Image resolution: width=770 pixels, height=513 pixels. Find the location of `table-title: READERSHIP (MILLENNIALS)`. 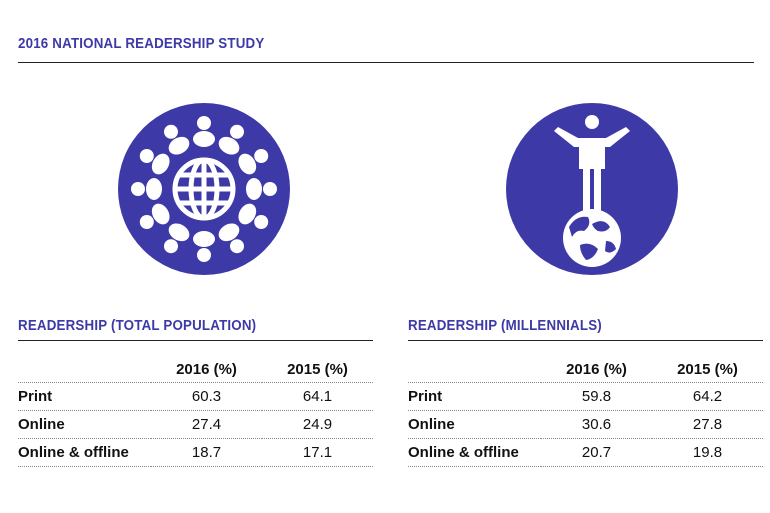

table-title: READERSHIP (MILLENNIALS) is located at coordinates (505, 326).